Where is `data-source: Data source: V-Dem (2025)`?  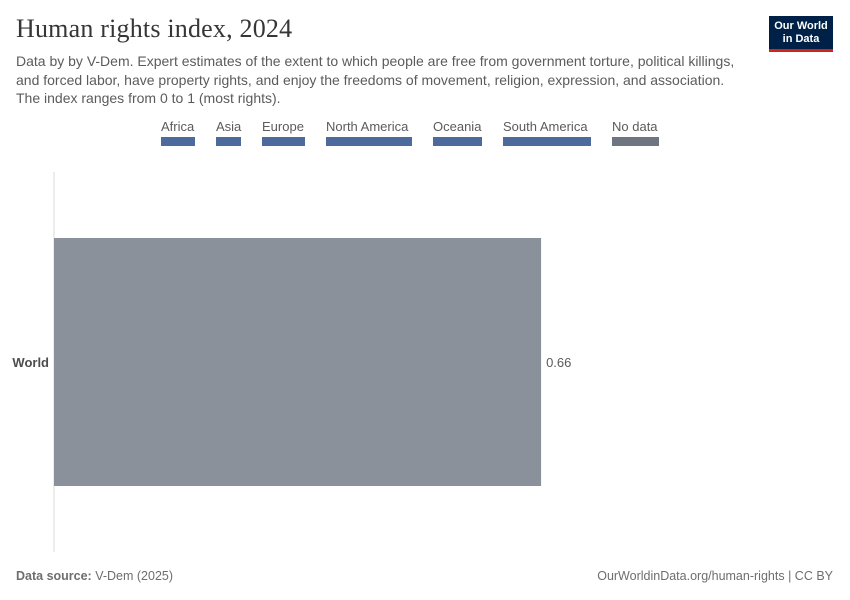 data-source: Data source: V-Dem (2025) is located at coordinates (94, 576).